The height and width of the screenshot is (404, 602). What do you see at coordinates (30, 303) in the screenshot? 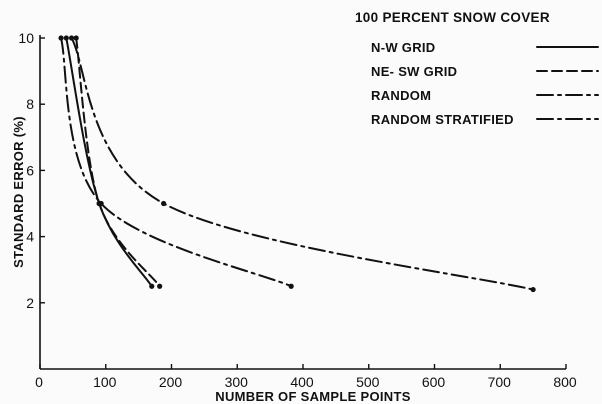
I see `y-tick-label: 2` at bounding box center [30, 303].